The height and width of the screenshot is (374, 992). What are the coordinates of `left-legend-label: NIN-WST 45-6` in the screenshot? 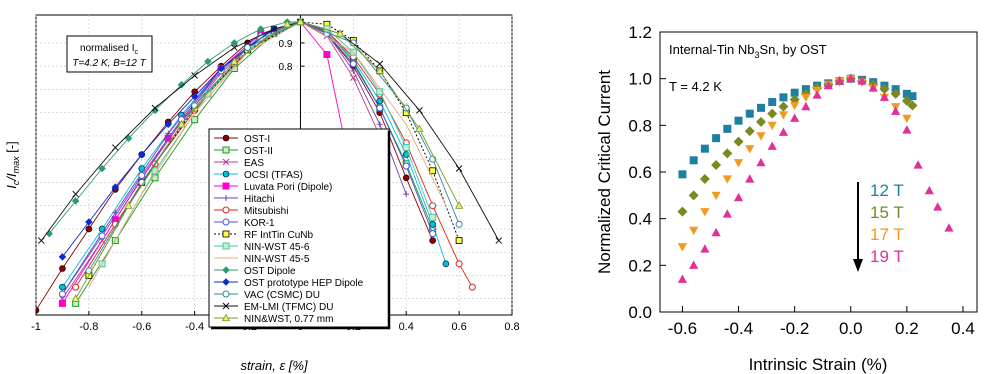 It's located at (277, 247).